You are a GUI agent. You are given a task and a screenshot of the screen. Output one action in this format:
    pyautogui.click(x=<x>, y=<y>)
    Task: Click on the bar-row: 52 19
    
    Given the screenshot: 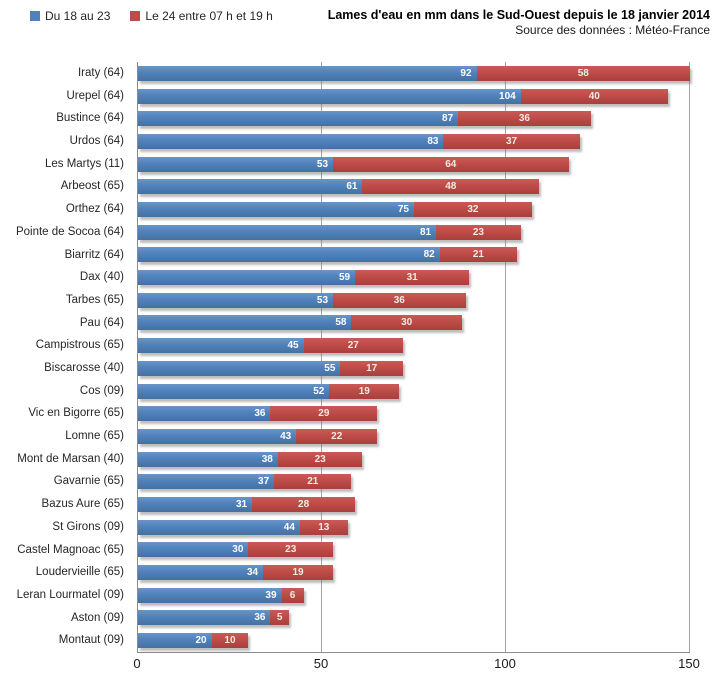 What is the action you would take?
    pyautogui.click(x=269, y=391)
    